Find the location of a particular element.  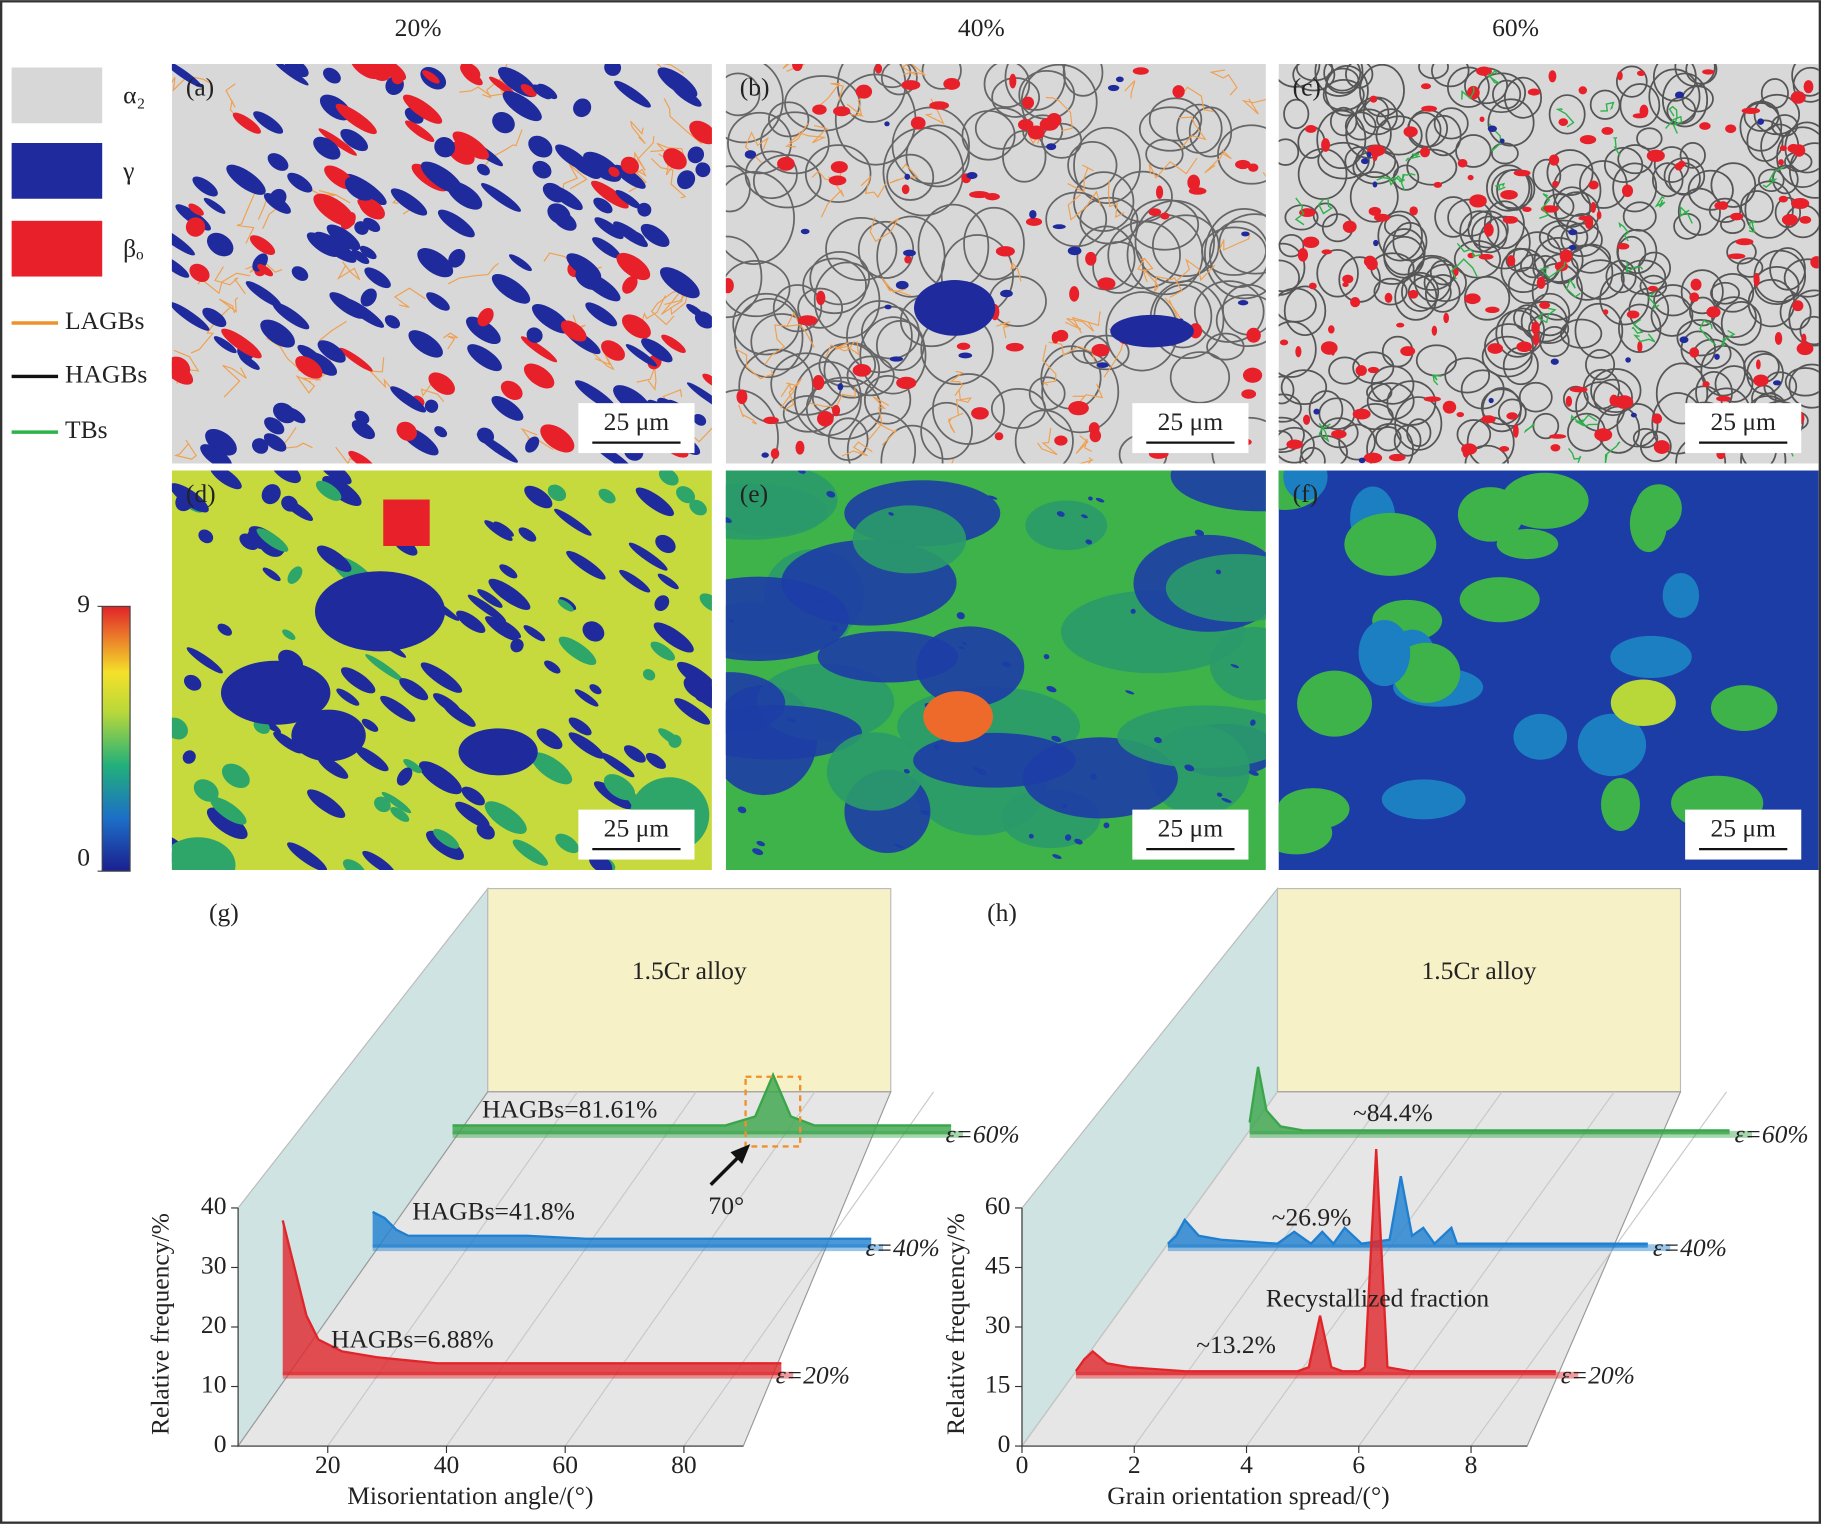

map is located at coordinates (1548, 264).